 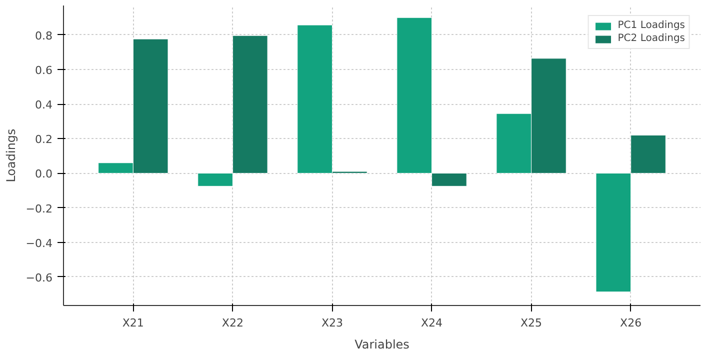 I want to click on y-tick-label: 0.0, so click(x=44, y=174).